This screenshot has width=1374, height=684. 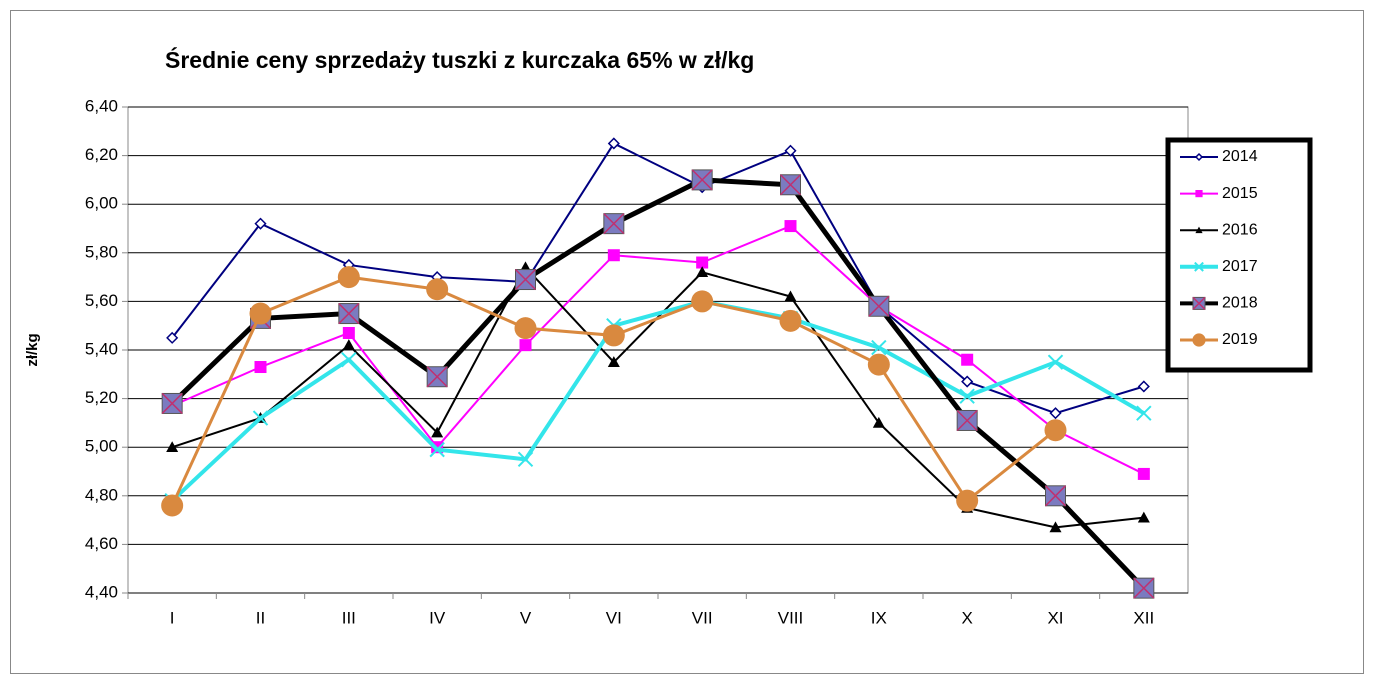 I want to click on y-tick-label: 4,40, so click(x=101, y=591).